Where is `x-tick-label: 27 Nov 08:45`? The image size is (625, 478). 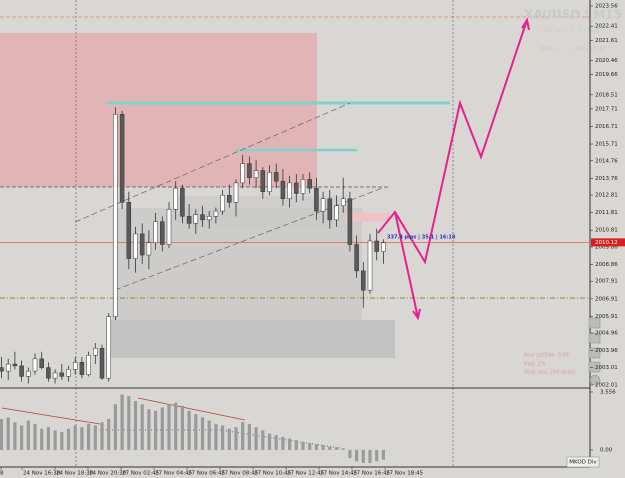 x-tick-label: 27 Nov 08:45 is located at coordinates (240, 474).